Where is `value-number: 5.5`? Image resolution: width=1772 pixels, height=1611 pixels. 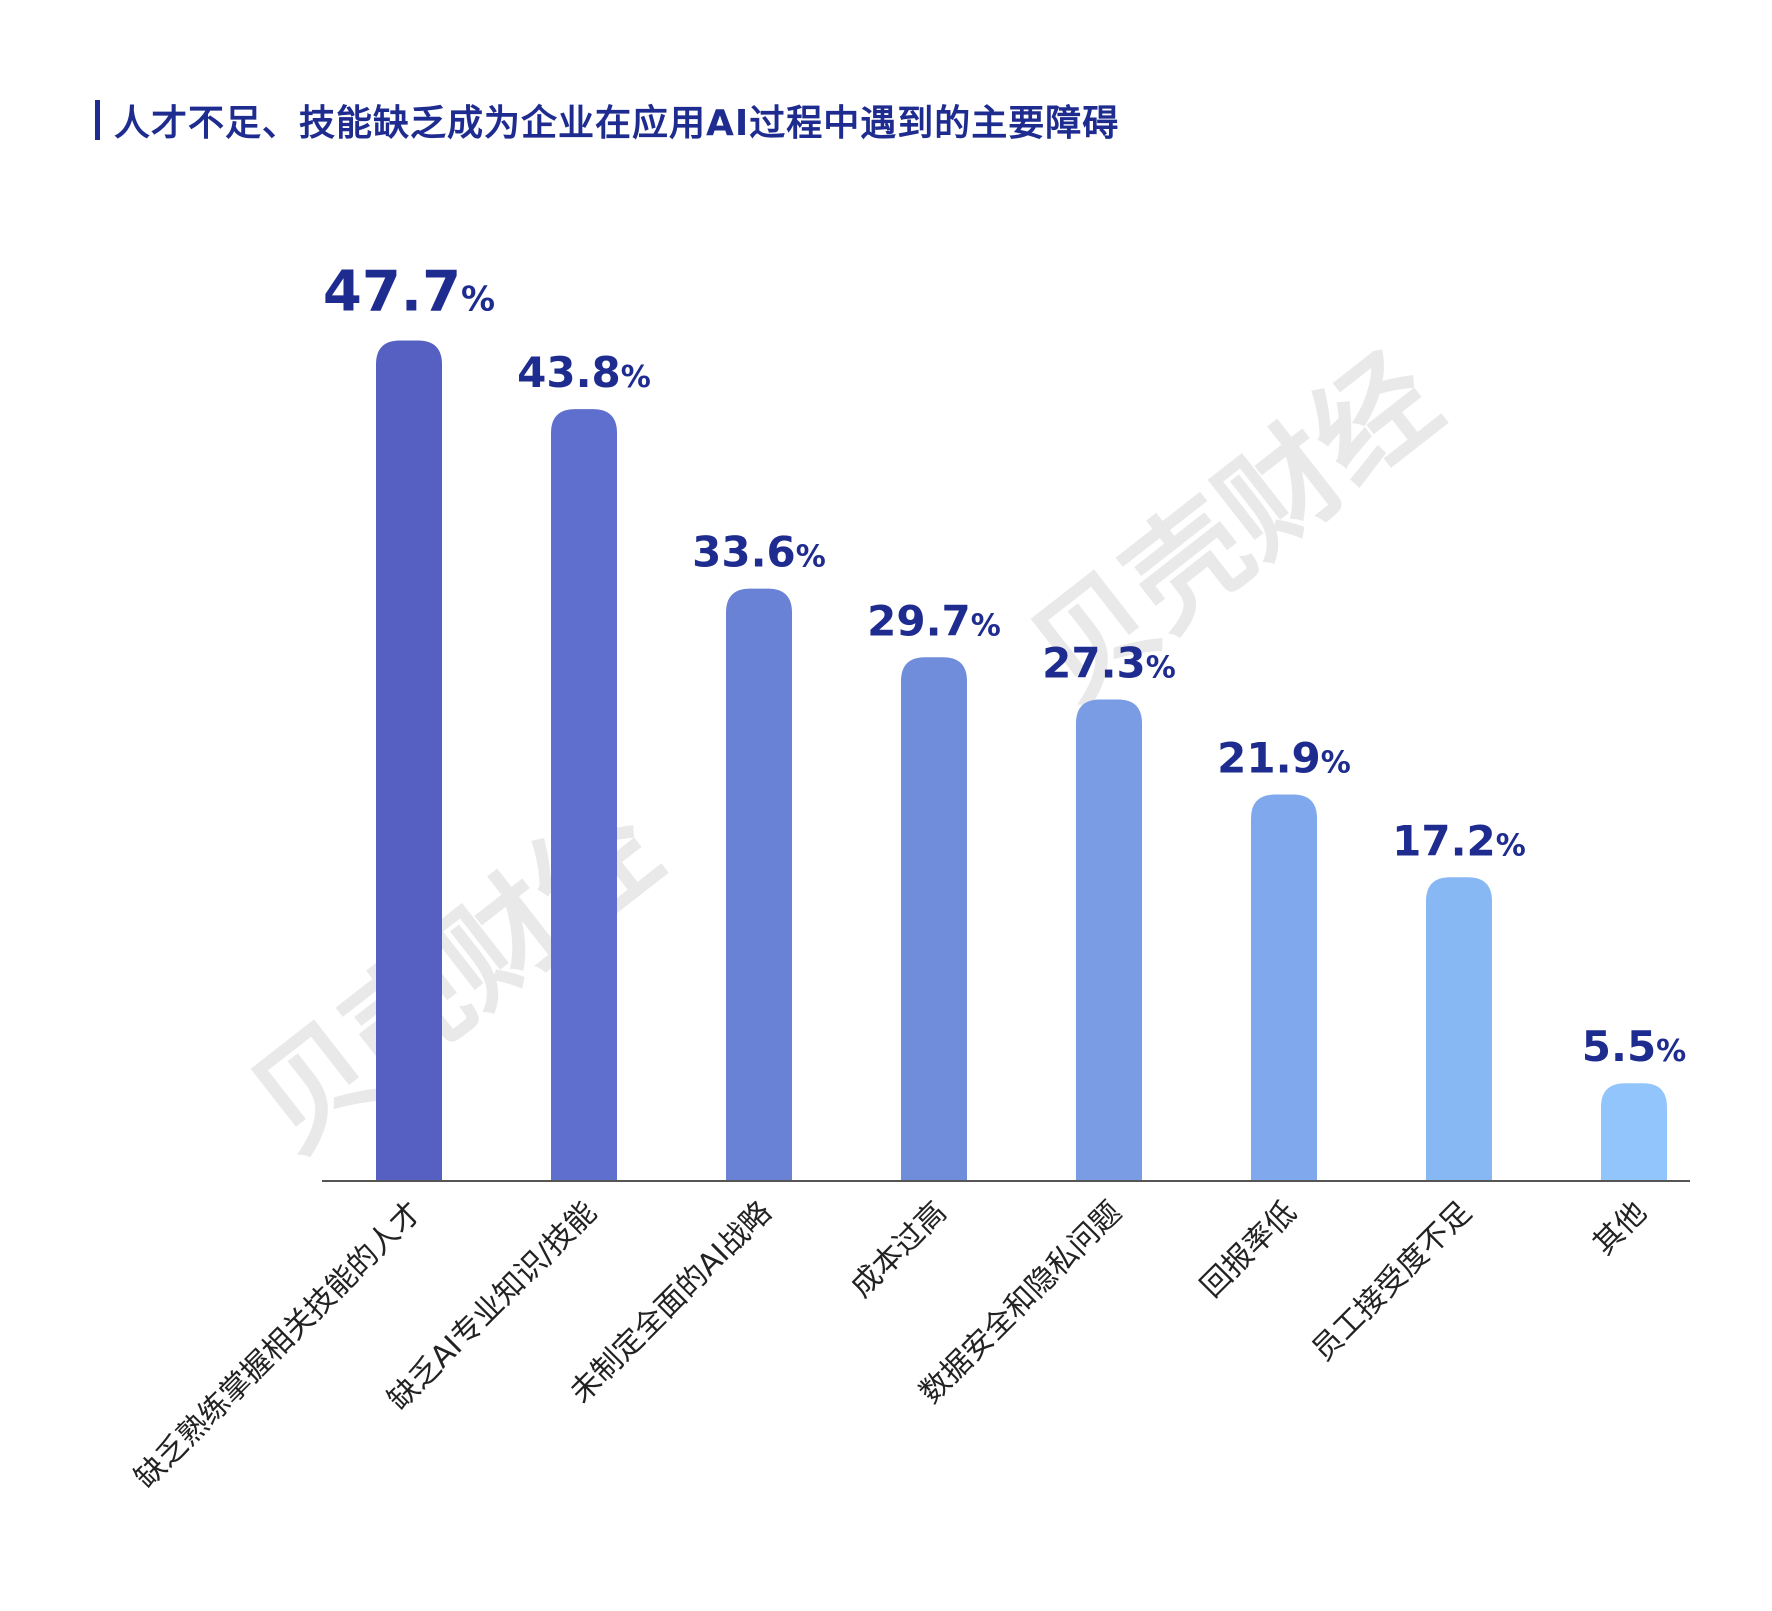
value-number: 5.5 is located at coordinates (1619, 1046).